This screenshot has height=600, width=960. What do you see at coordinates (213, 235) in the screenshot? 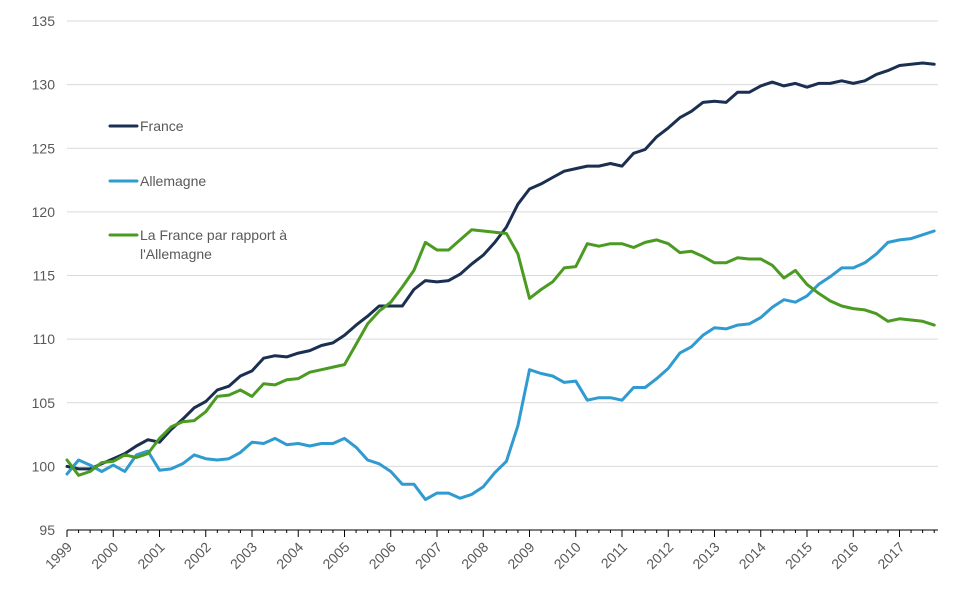
I see `legend-label-2: La France par rapport à` at bounding box center [213, 235].